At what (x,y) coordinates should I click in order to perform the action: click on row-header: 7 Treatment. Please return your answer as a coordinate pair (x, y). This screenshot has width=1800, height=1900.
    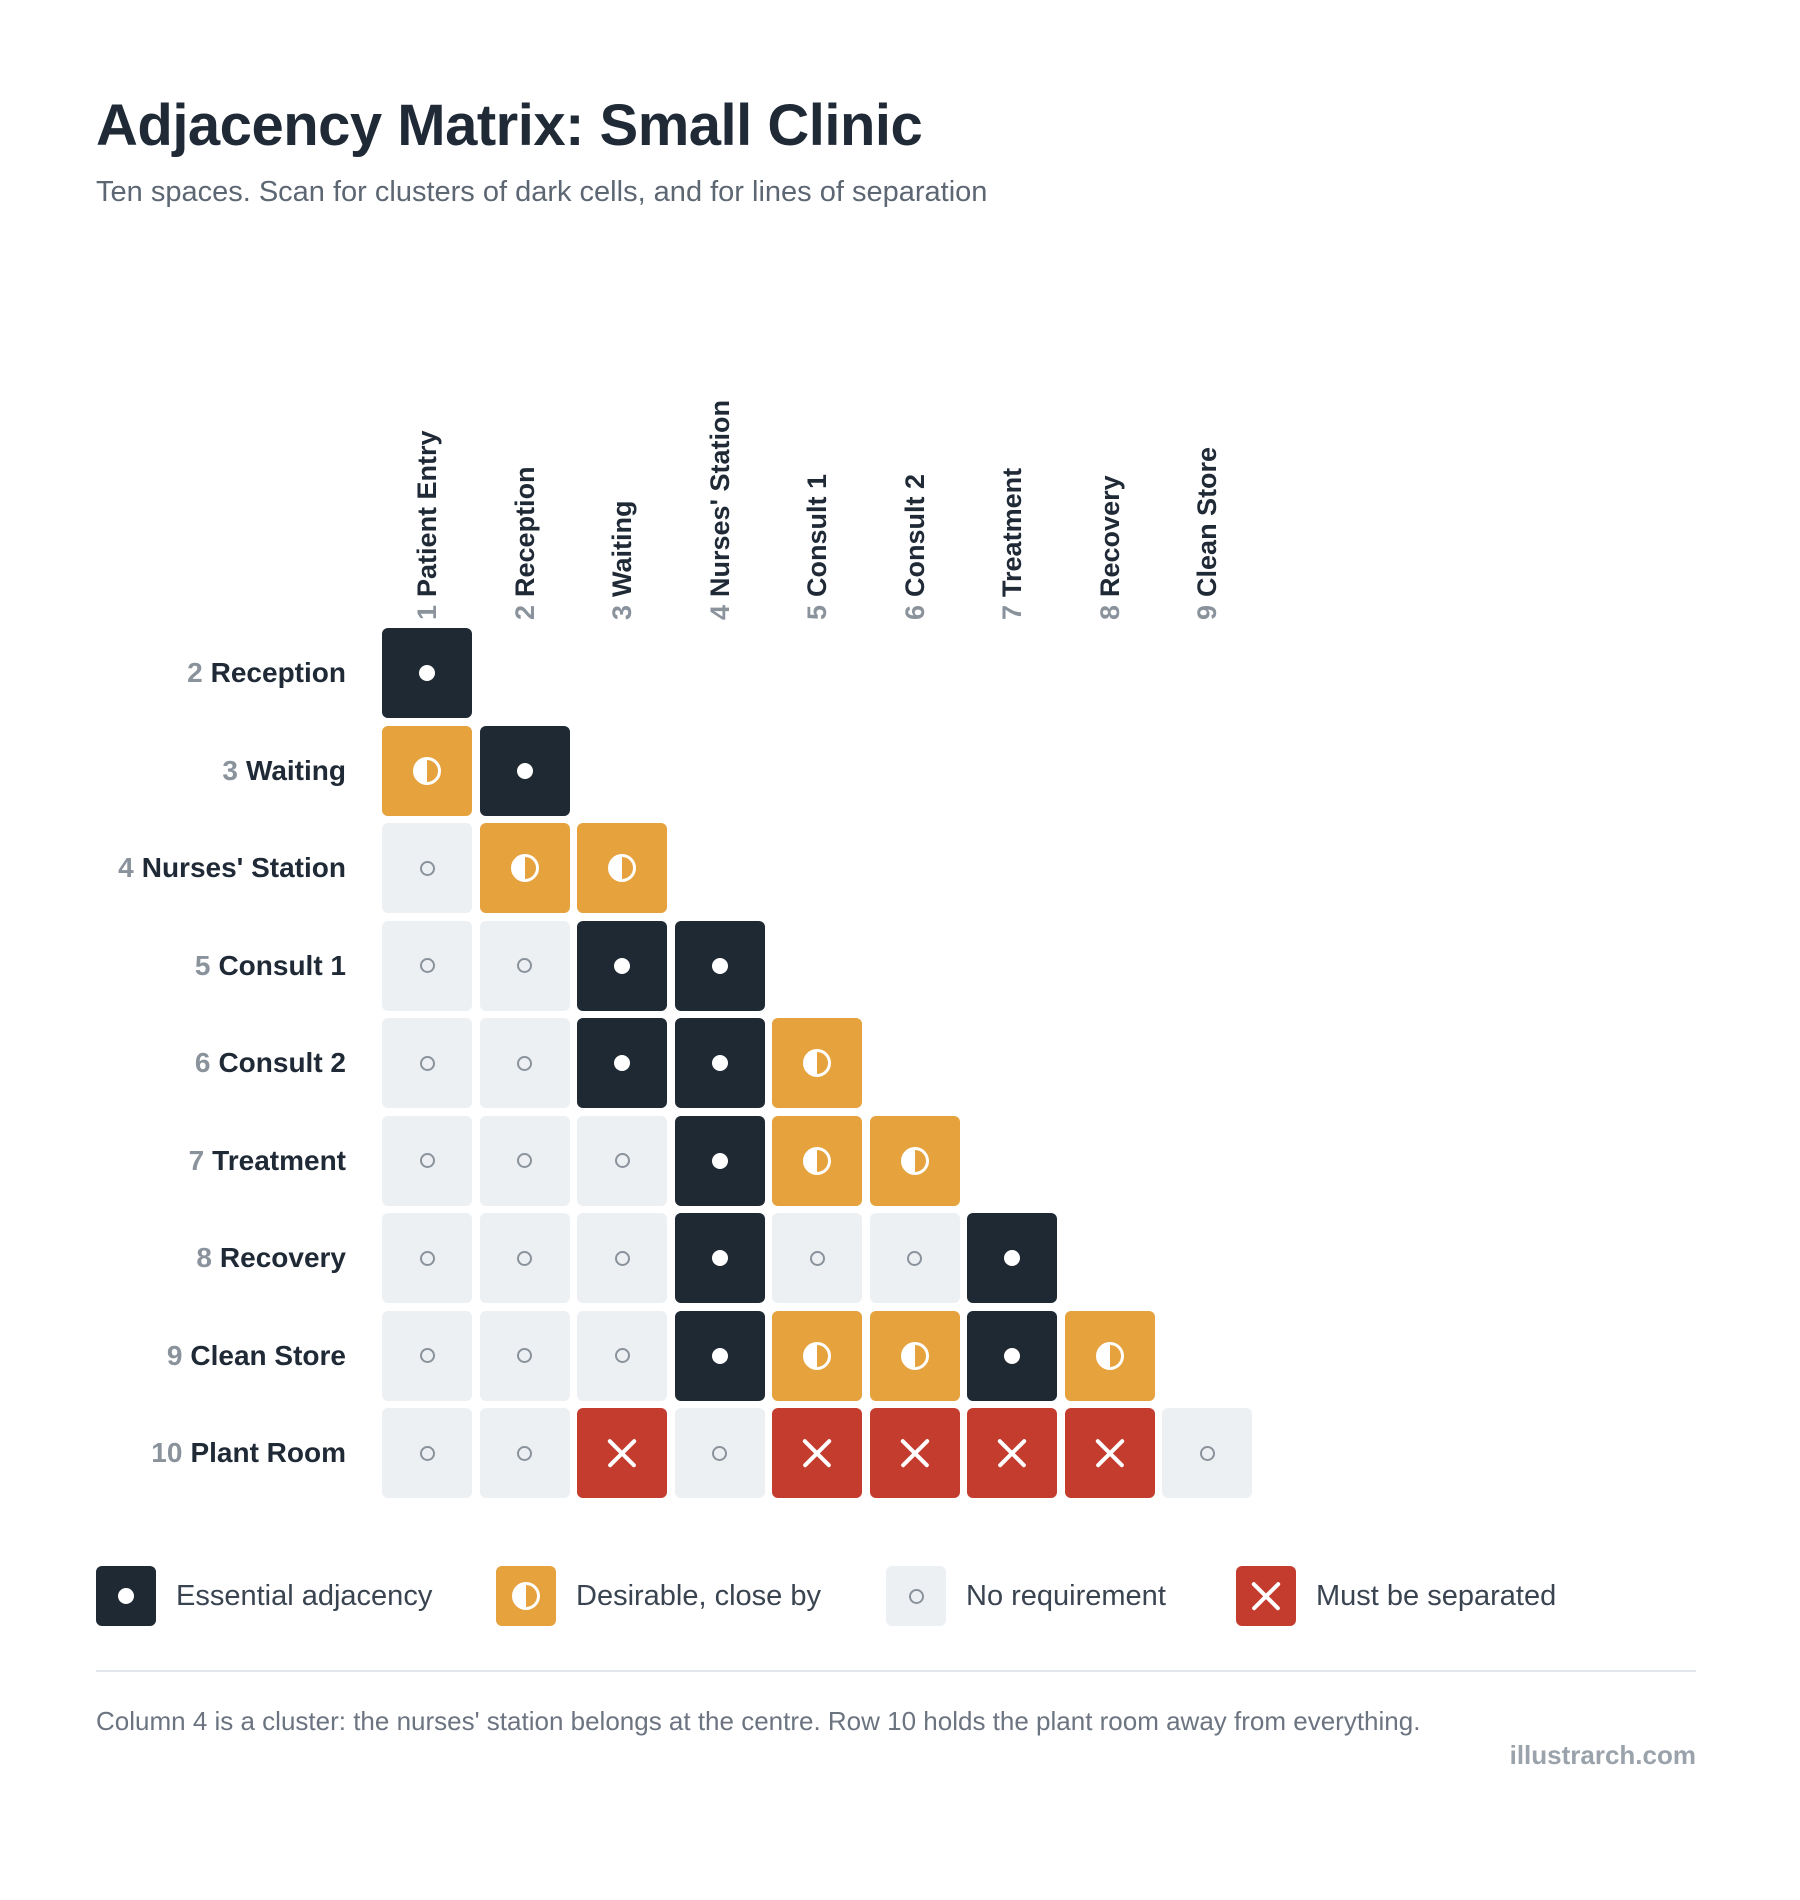
    Looking at the image, I should click on (176, 1161).